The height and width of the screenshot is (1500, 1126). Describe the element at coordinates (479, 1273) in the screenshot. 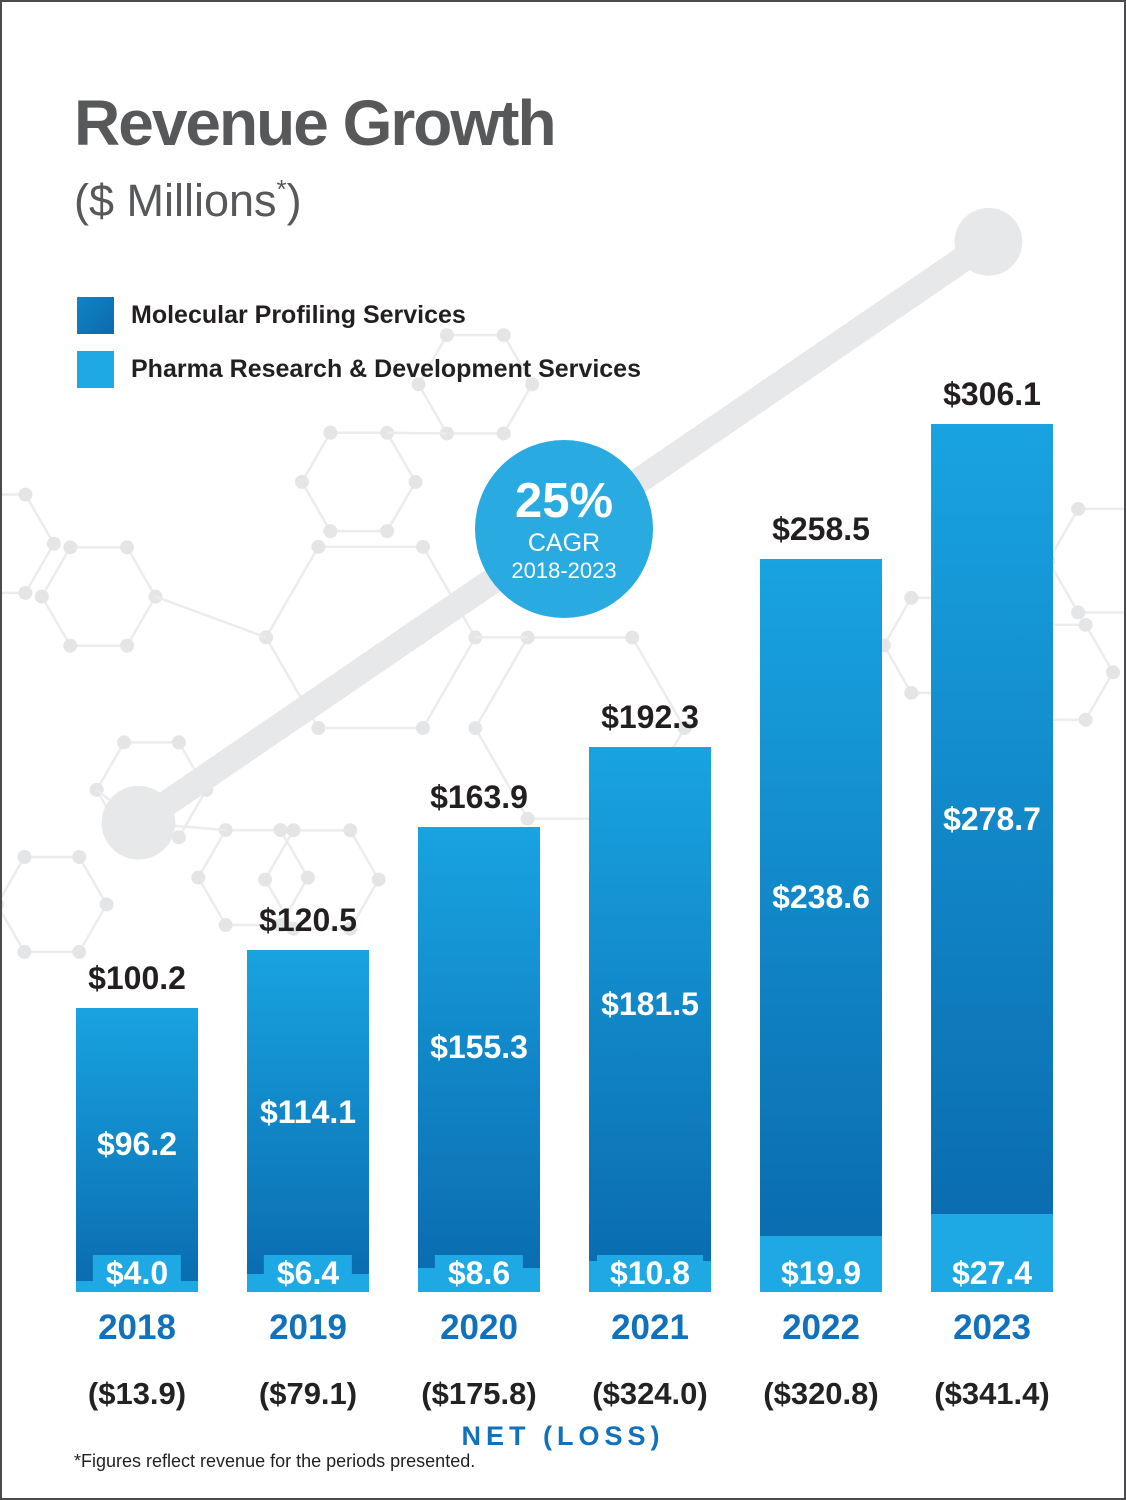

I see `pharma-value-label: $8.6` at that location.